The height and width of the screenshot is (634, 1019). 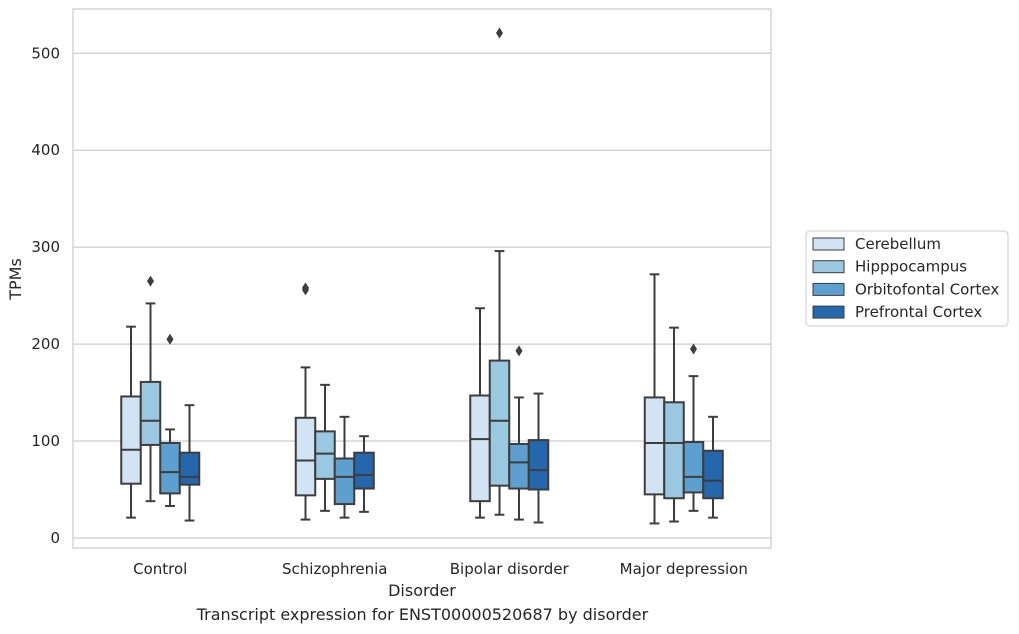 I want to click on y-axis-label: TPMs, so click(x=15, y=279).